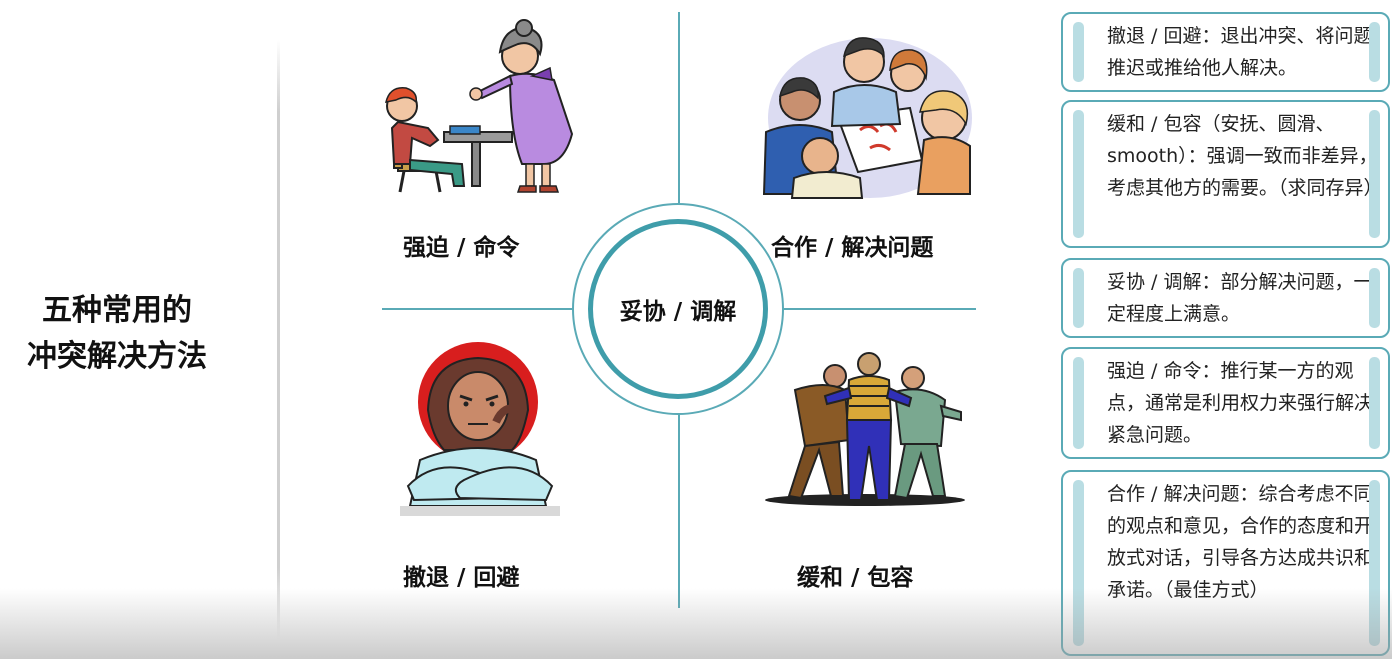  What do you see at coordinates (865, 429) in the screenshot?
I see `mediator-clipart` at bounding box center [865, 429].